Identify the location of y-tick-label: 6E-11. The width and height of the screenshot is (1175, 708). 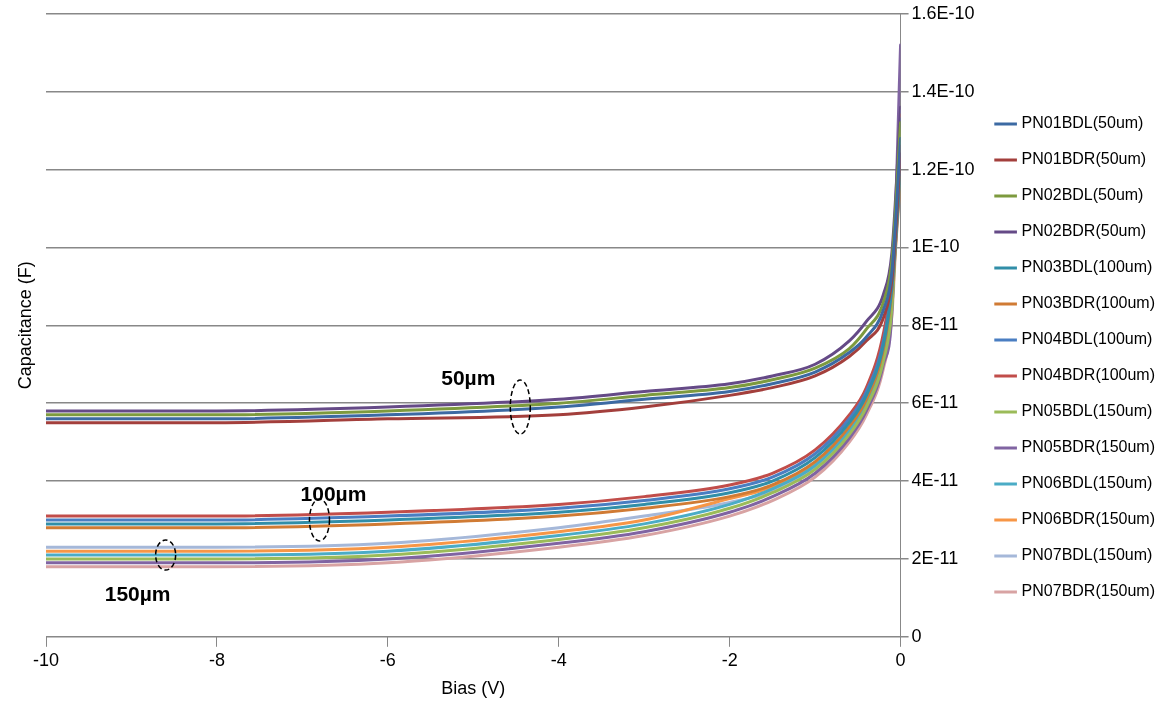
(935, 402).